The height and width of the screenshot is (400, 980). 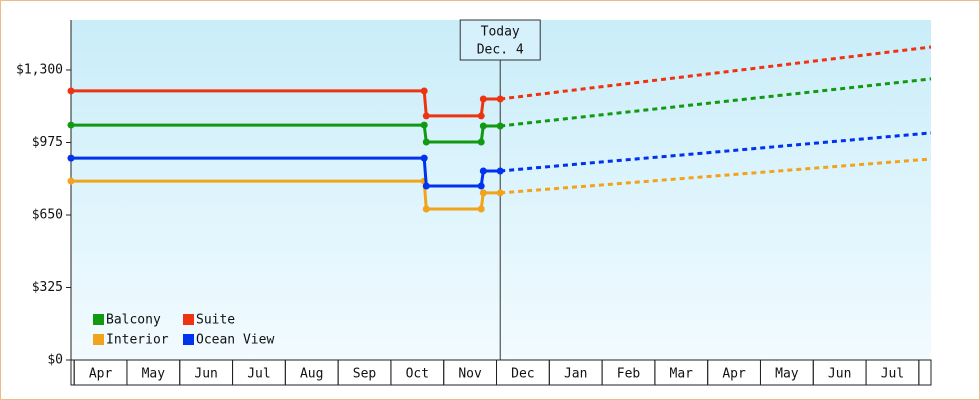 What do you see at coordinates (575, 374) in the screenshot?
I see `x-tick-label: Jan` at bounding box center [575, 374].